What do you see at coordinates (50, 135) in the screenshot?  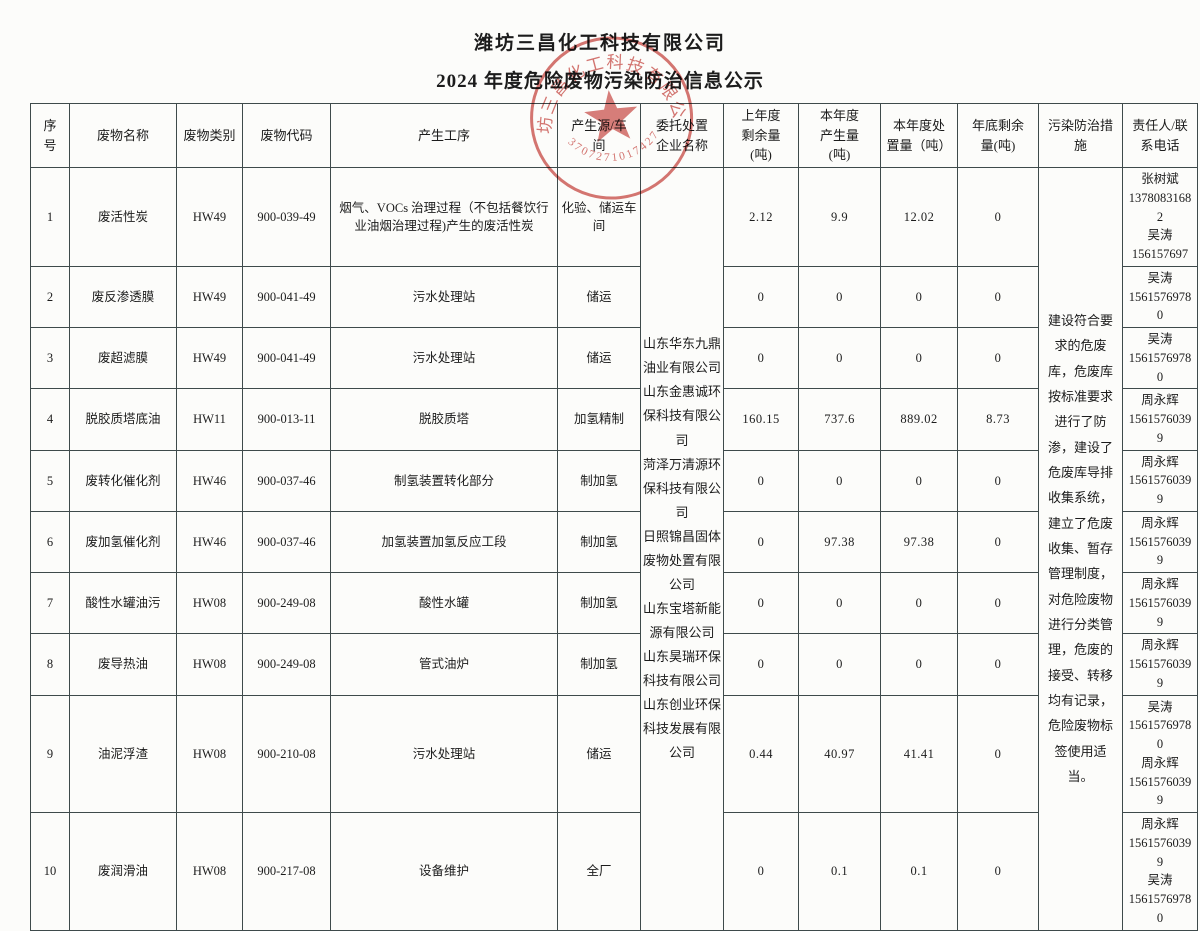 I see `header-no: 序 号` at bounding box center [50, 135].